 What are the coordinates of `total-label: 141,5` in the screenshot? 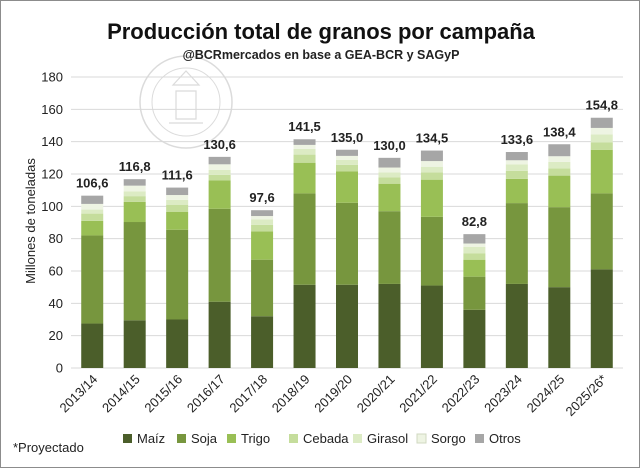 It's located at (304, 126).